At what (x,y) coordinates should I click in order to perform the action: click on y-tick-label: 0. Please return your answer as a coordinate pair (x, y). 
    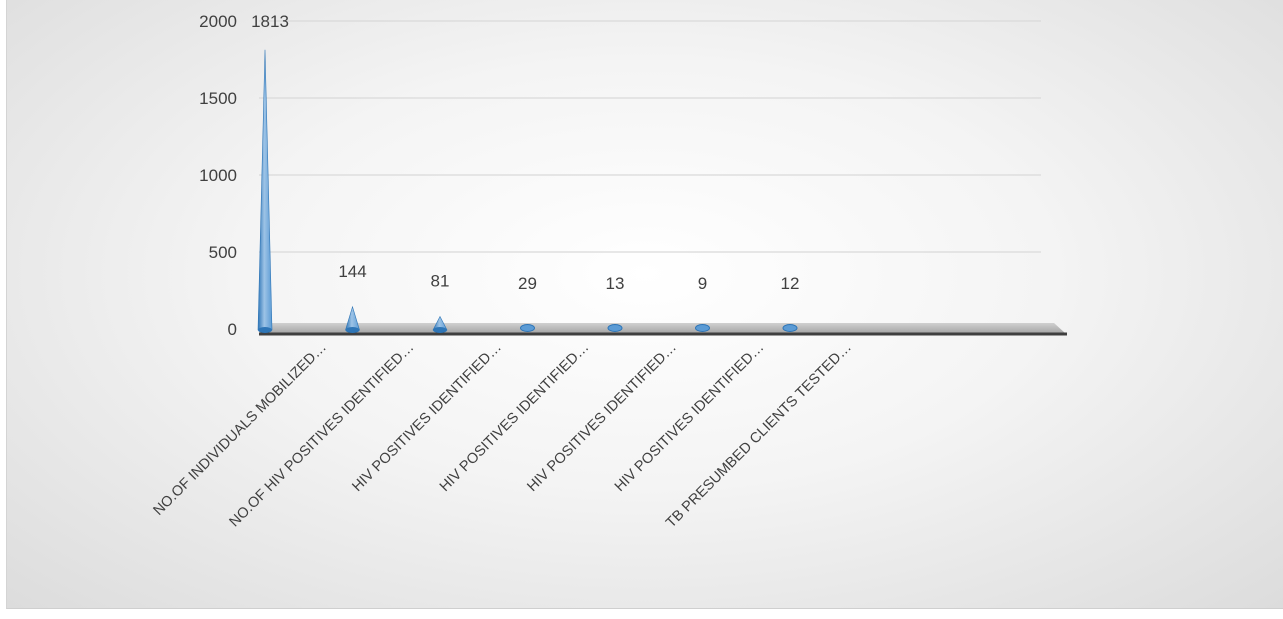
    Looking at the image, I should click on (232, 329).